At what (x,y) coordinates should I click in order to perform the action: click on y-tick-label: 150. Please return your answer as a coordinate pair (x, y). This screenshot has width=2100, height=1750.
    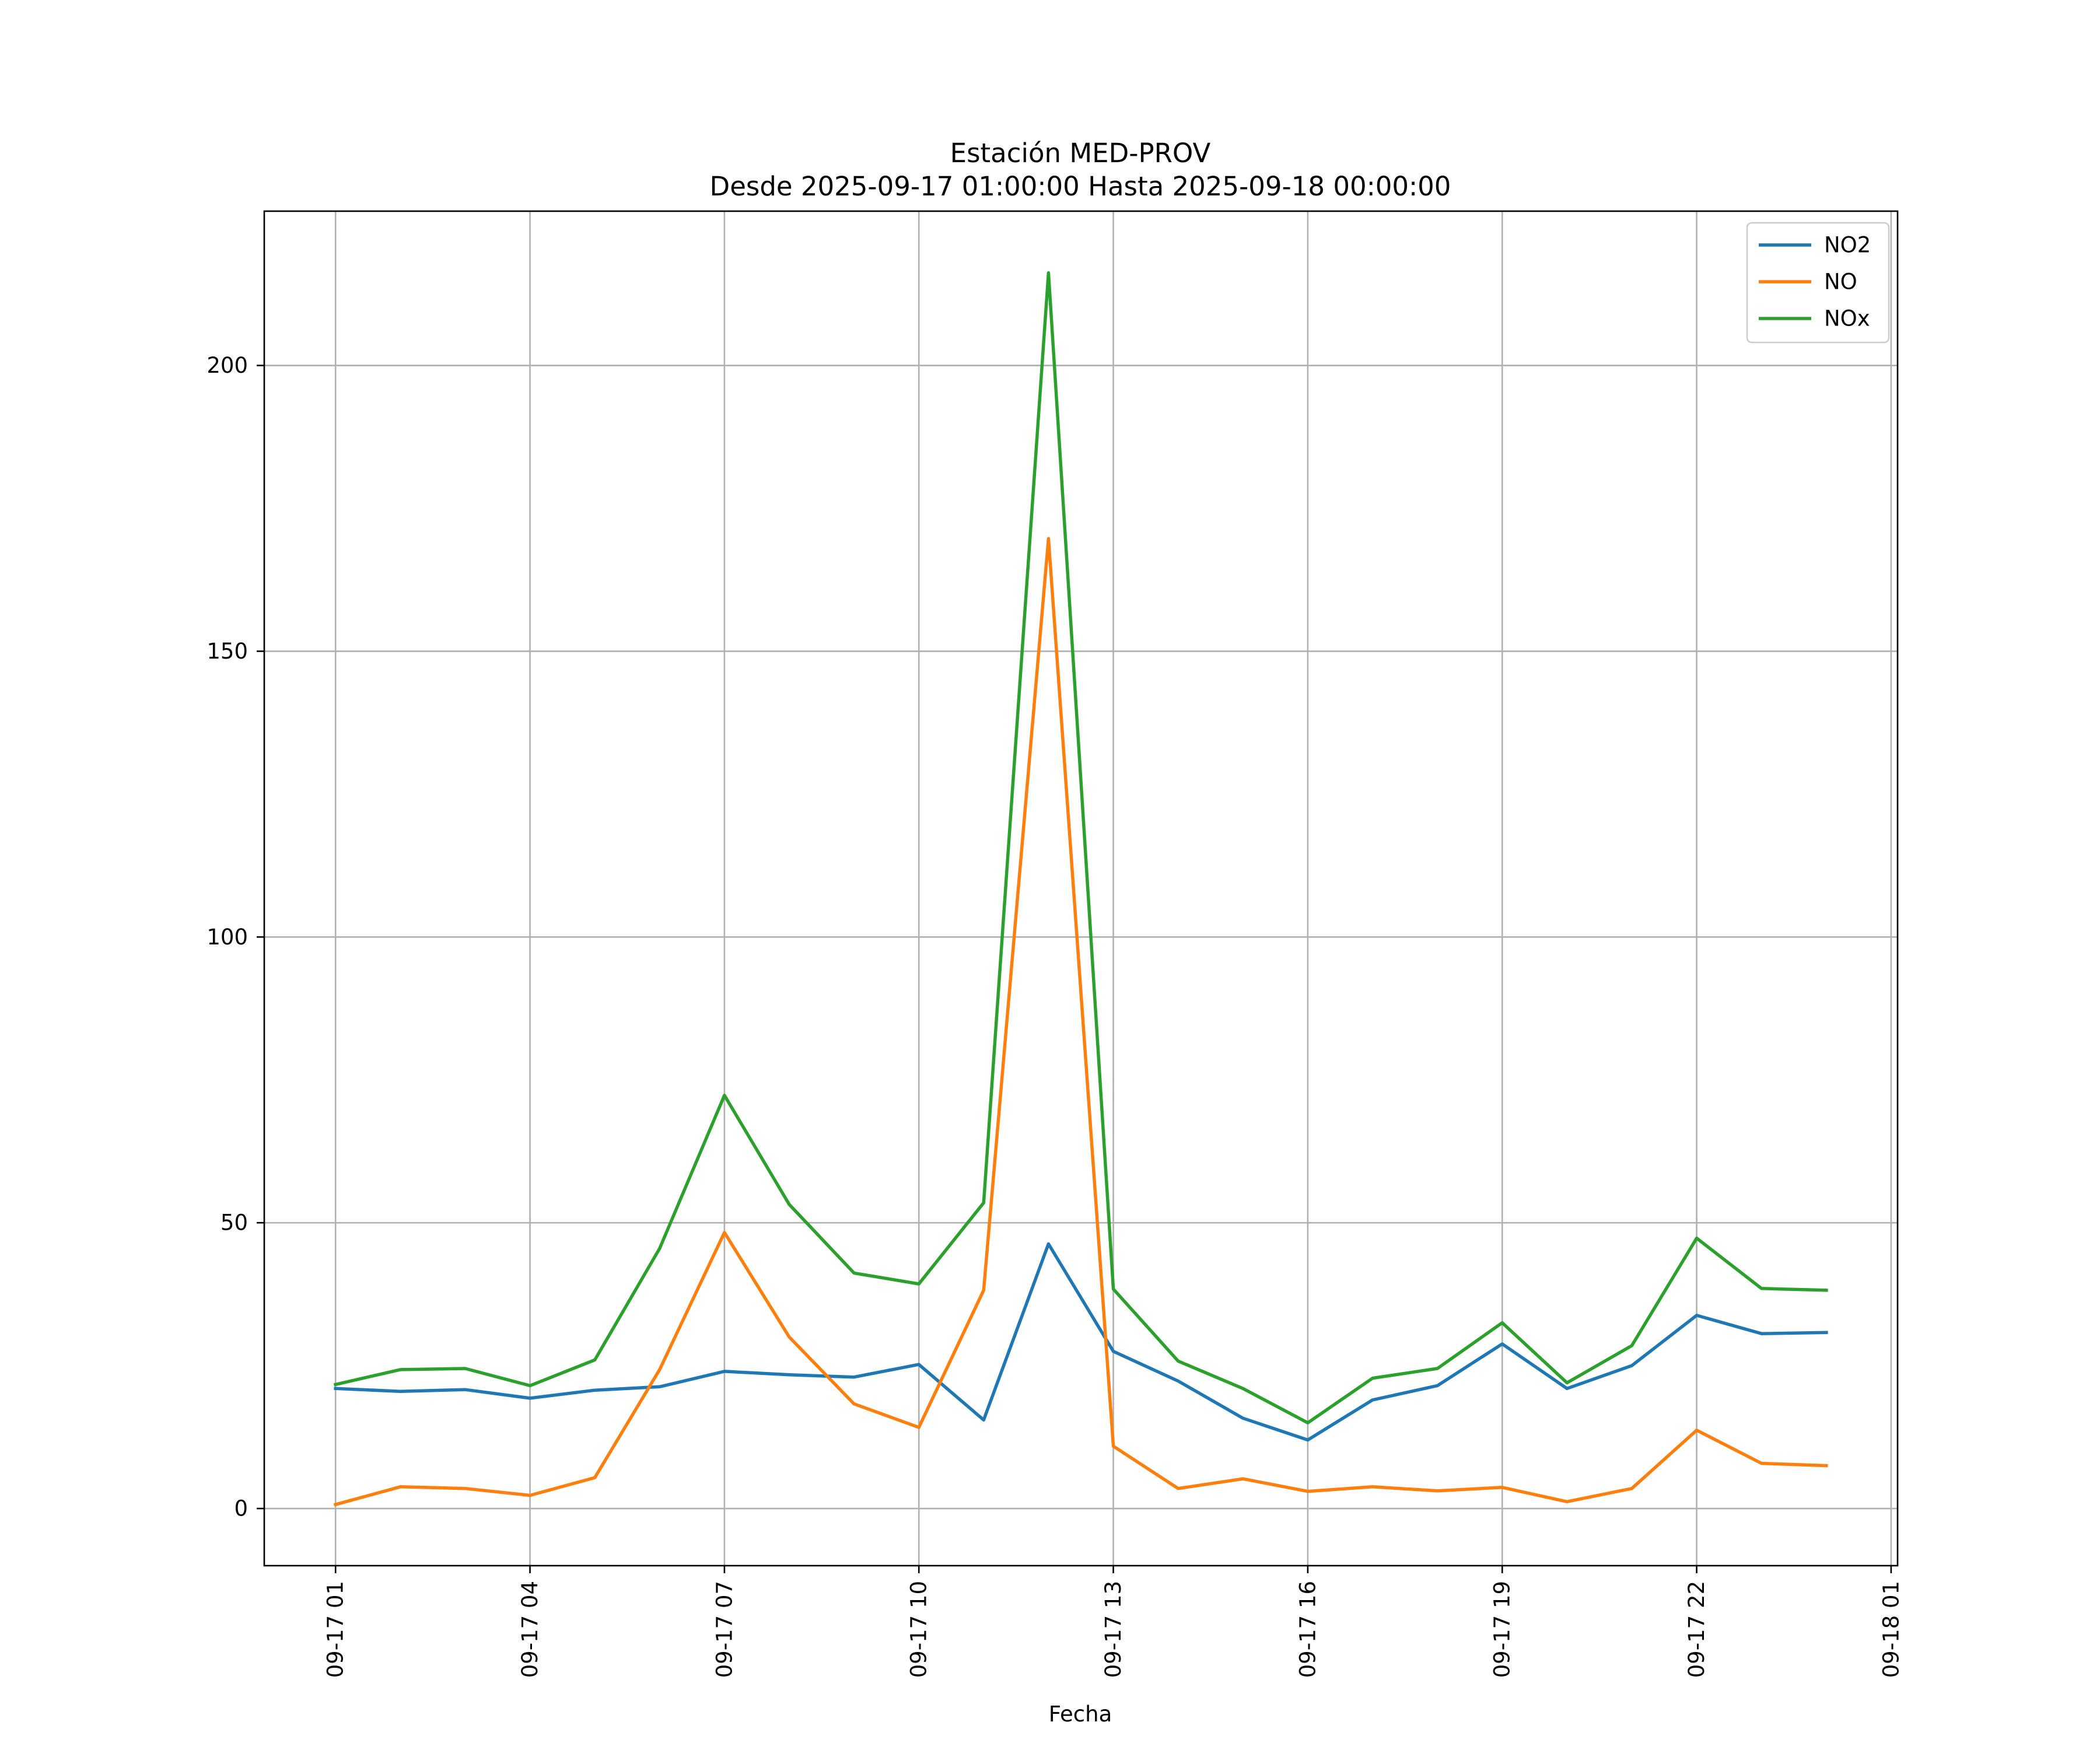
    Looking at the image, I should click on (227, 652).